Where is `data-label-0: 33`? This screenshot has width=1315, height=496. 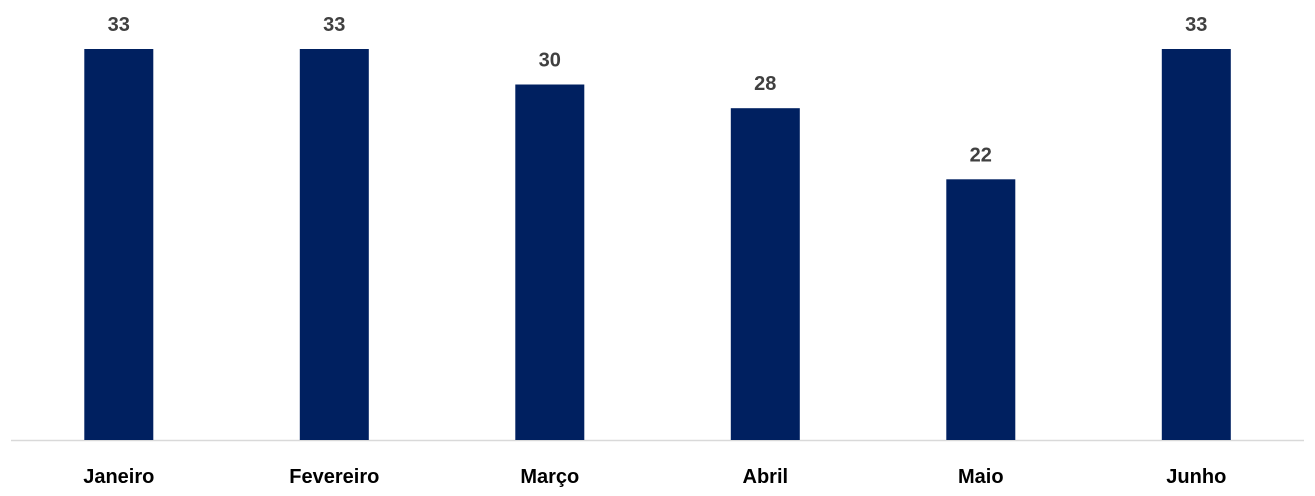 data-label-0: 33 is located at coordinates (119, 25).